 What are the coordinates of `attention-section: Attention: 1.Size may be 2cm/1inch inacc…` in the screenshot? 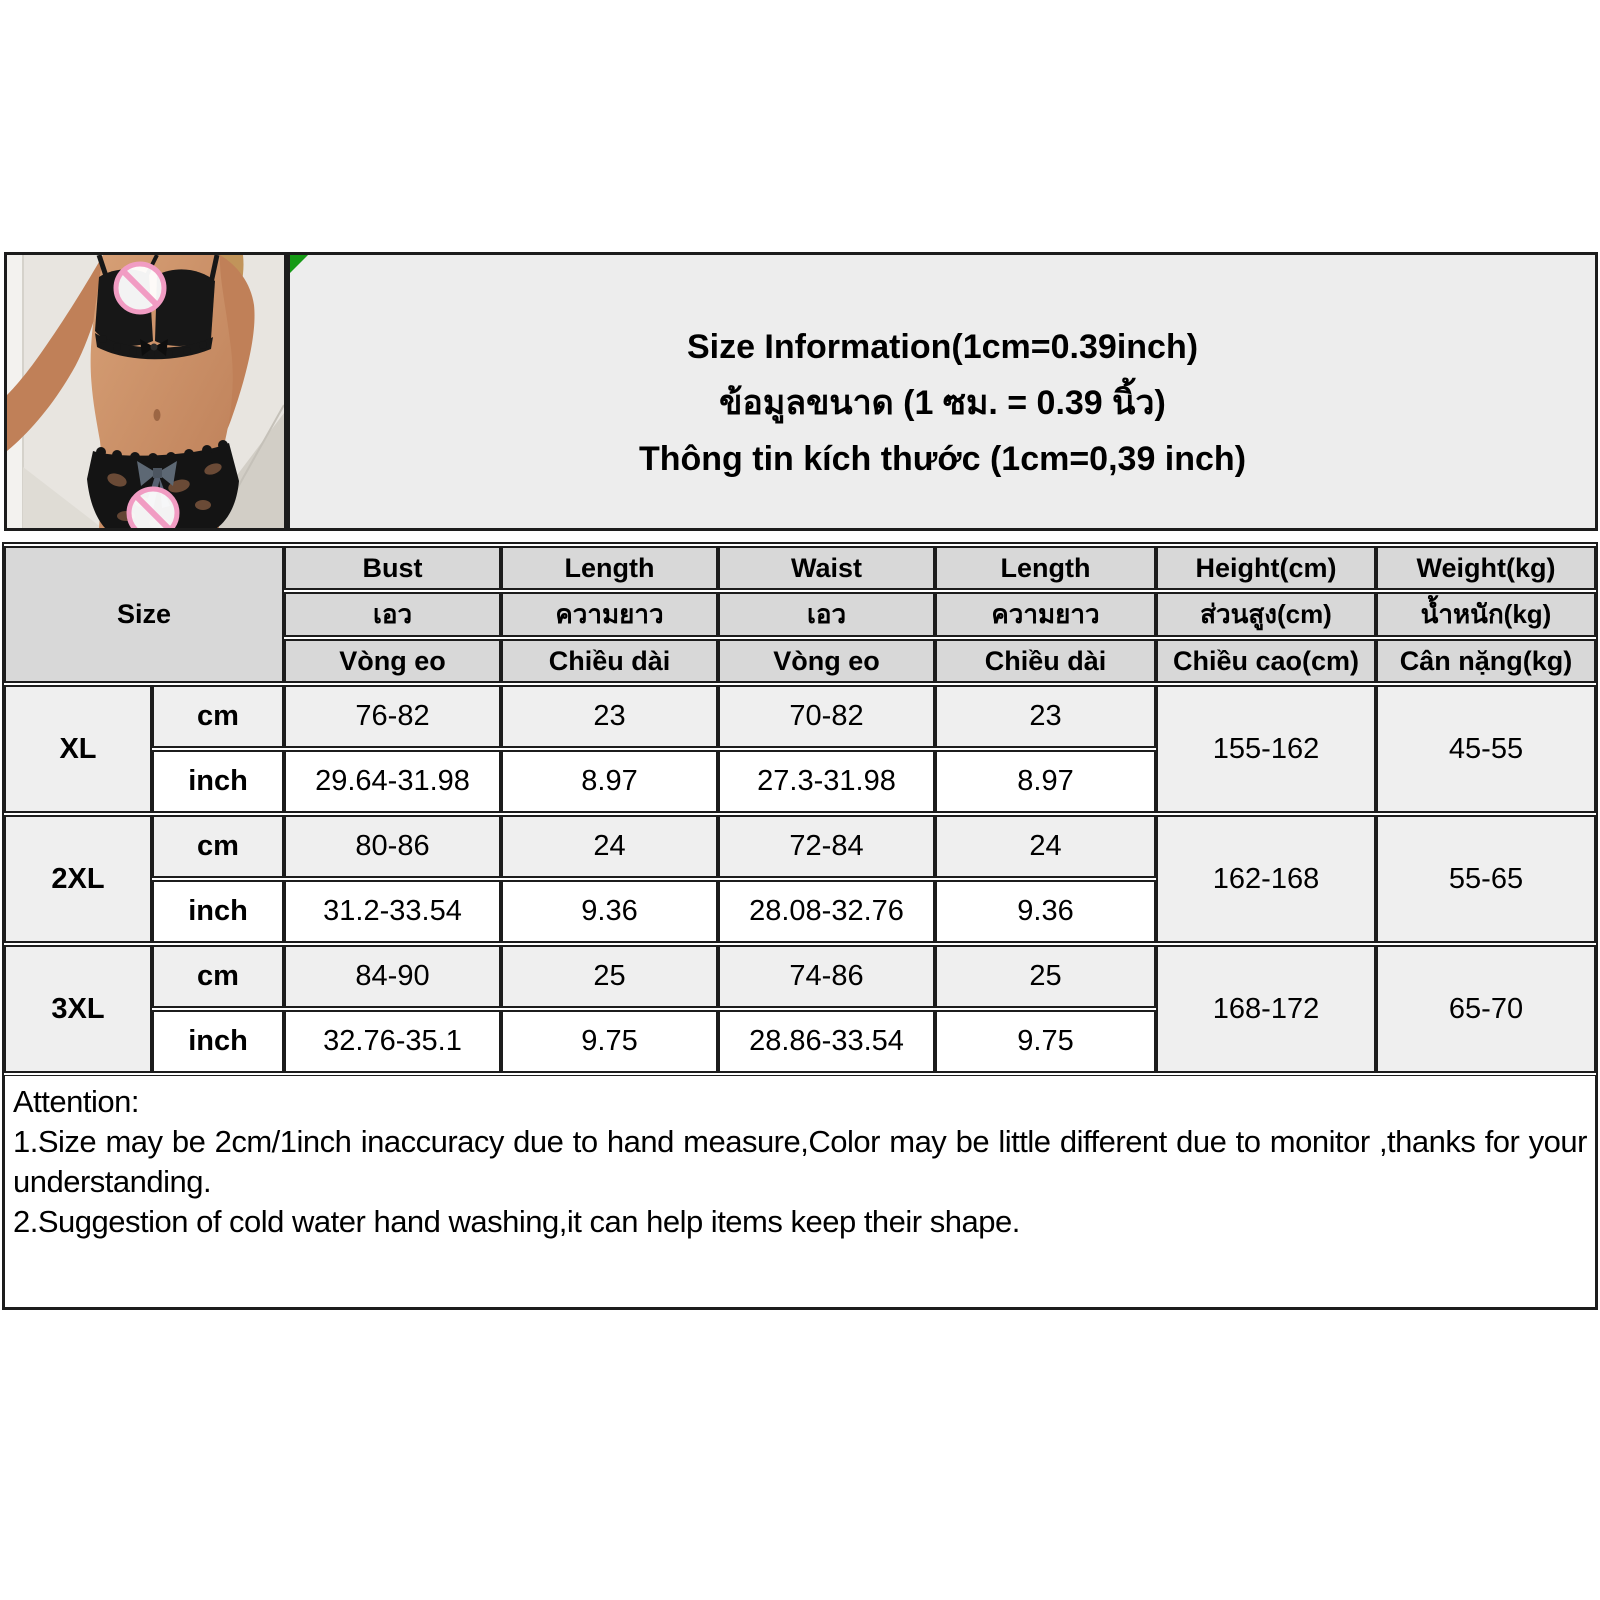 It's located at (800, 1193).